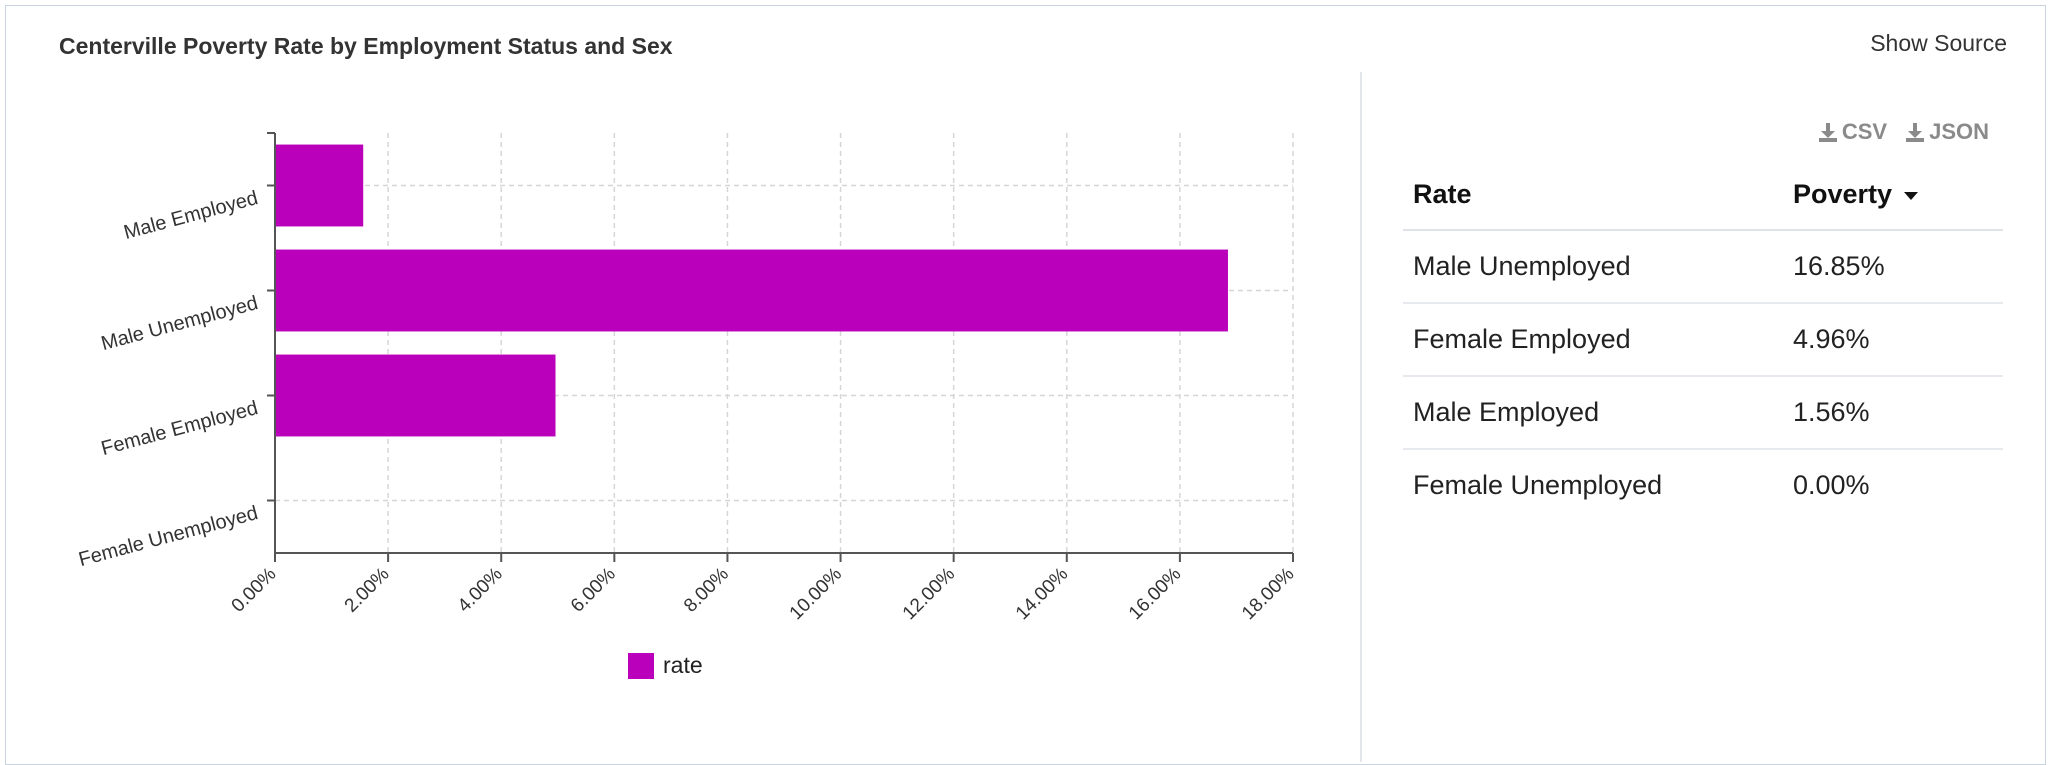  What do you see at coordinates (1593, 267) in the screenshot?
I see `row-label: Male Unemployed` at bounding box center [1593, 267].